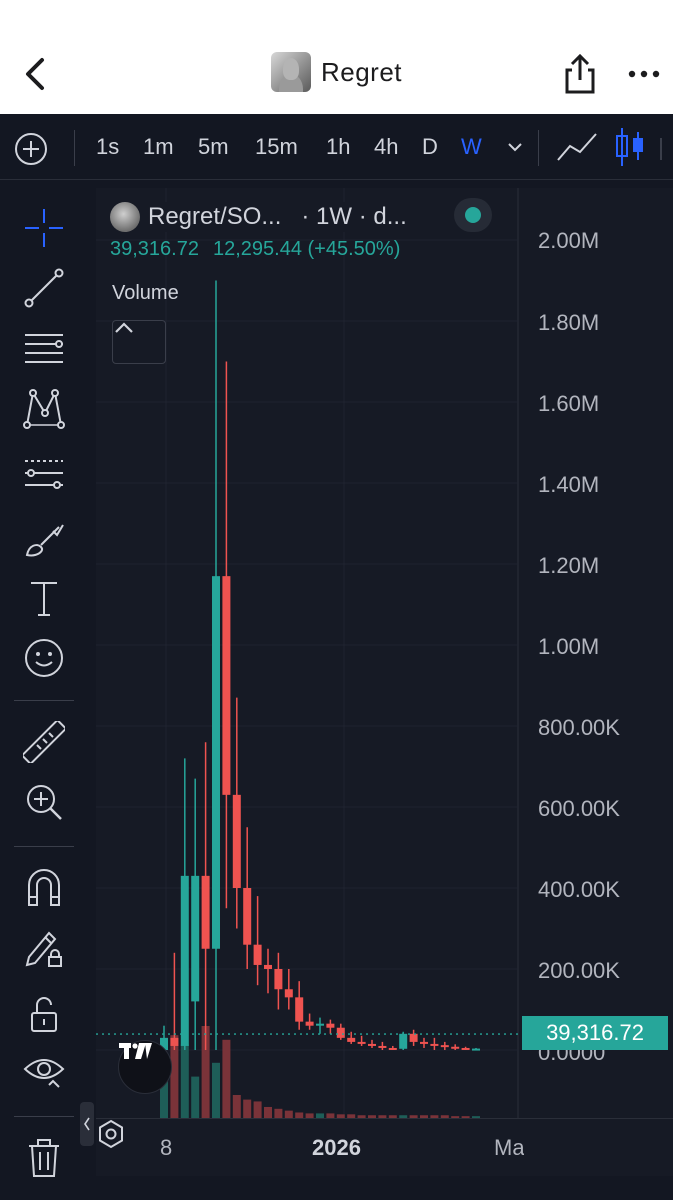  What do you see at coordinates (644, 74) in the screenshot?
I see `more-horizontal-icon` at bounding box center [644, 74].